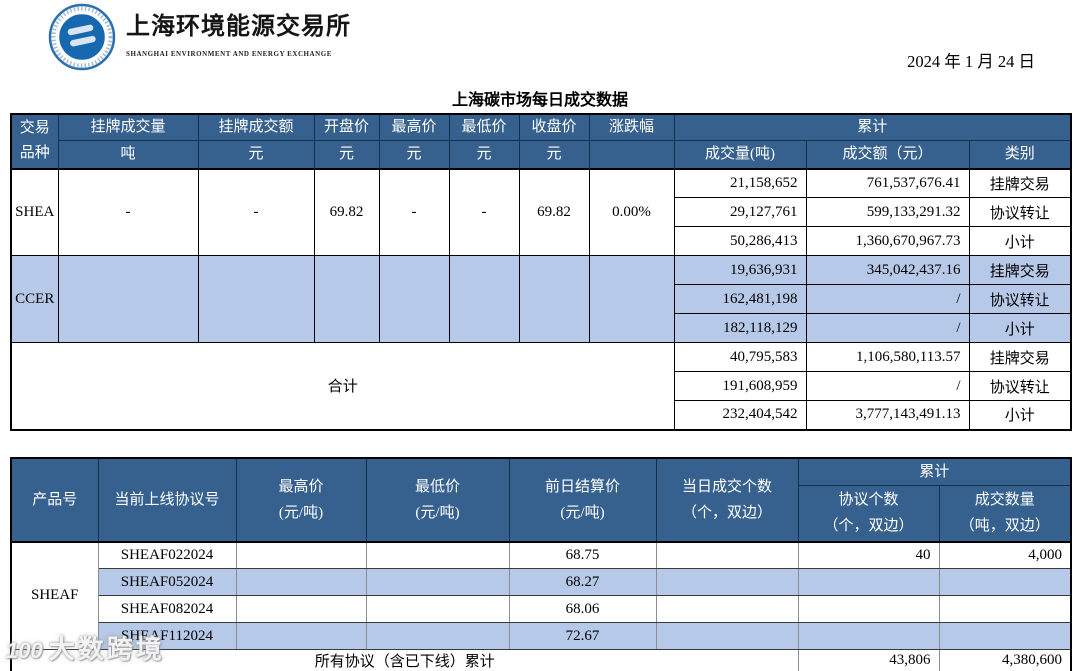 The width and height of the screenshot is (1080, 671). I want to click on table1-header-row-1: 交易 品种 挂牌成交量 挂牌成交额 开盘价 最高价 最低价 收盘价 涨跌幅 累计, so click(541, 141).